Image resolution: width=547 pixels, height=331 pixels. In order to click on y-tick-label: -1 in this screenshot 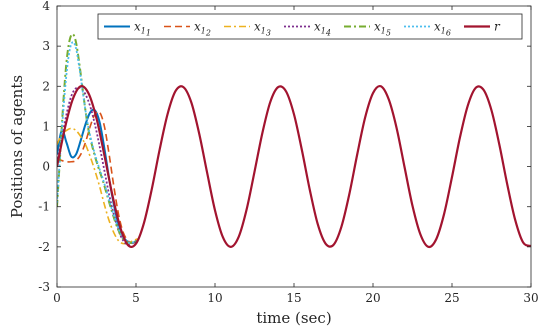, I will do `click(44, 207)`.